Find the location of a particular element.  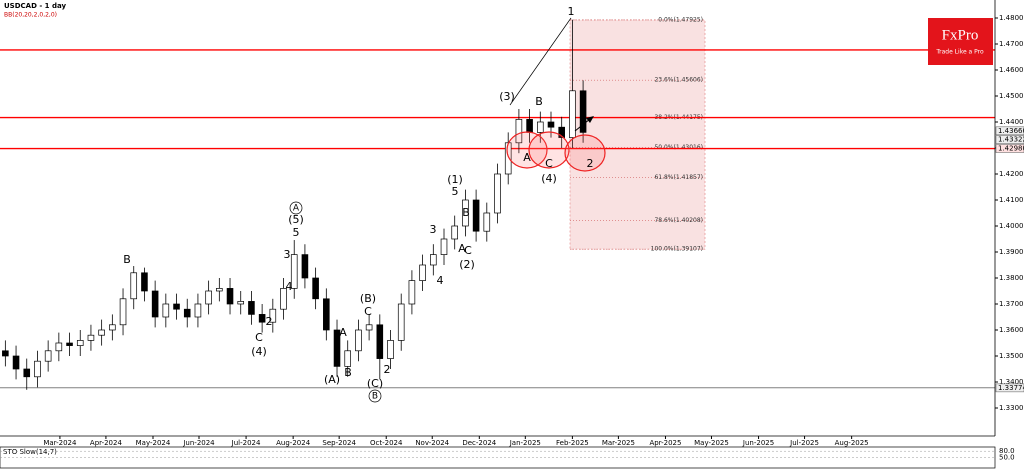

logo-title: FxPro is located at coordinates (960, 35).